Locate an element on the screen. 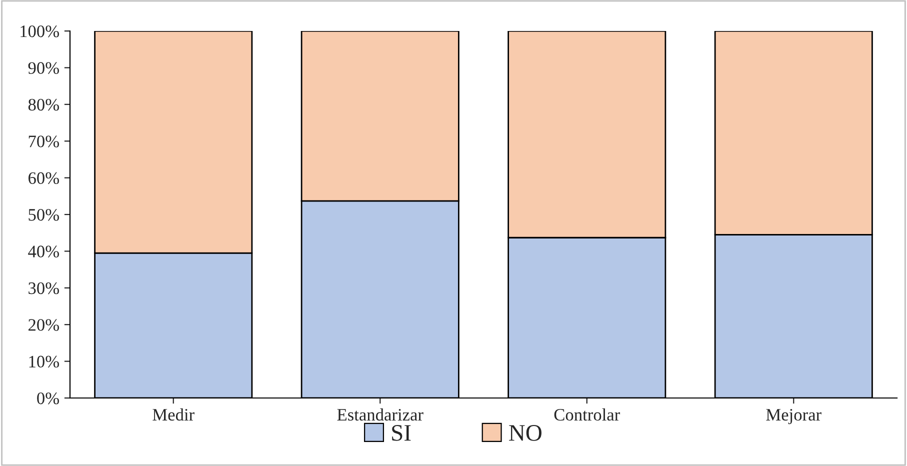 The width and height of the screenshot is (907, 466). y-tick-label: 40% is located at coordinates (43, 252).